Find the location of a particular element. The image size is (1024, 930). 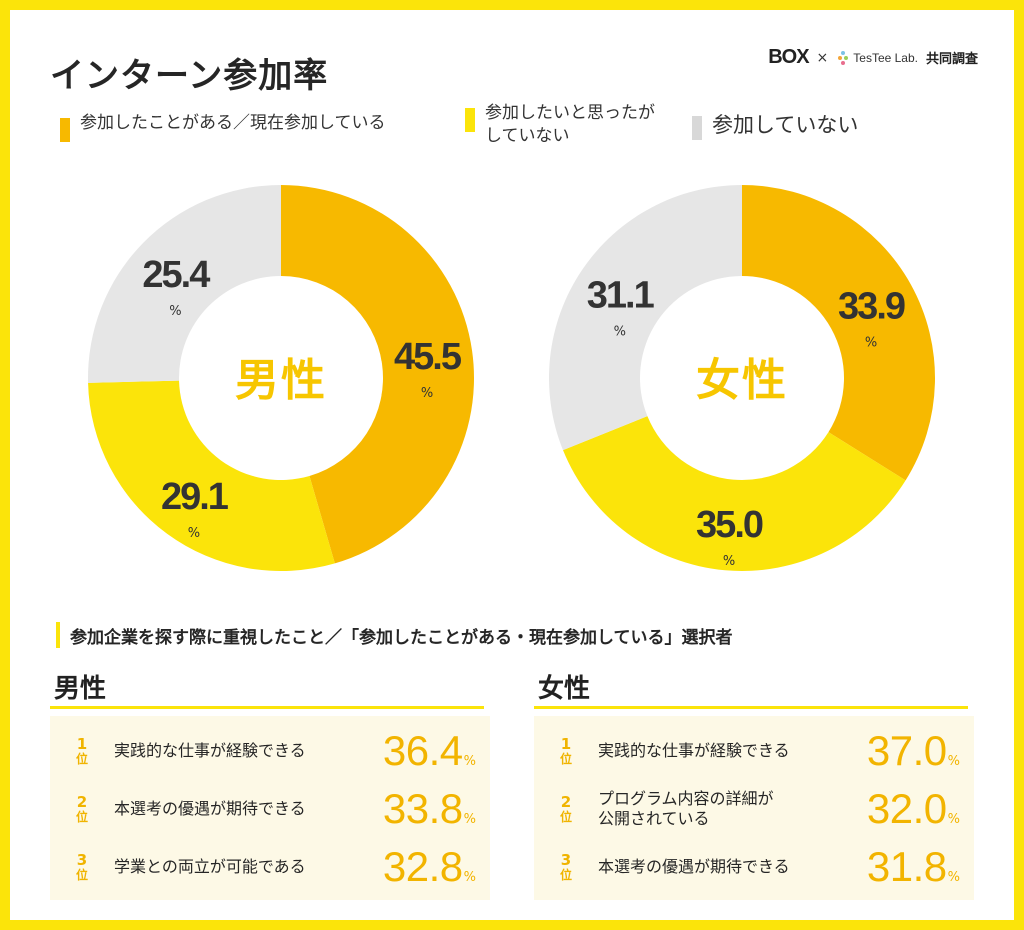

legend-item-wanted: 参加したいと思ったが していない is located at coordinates (560, 125).